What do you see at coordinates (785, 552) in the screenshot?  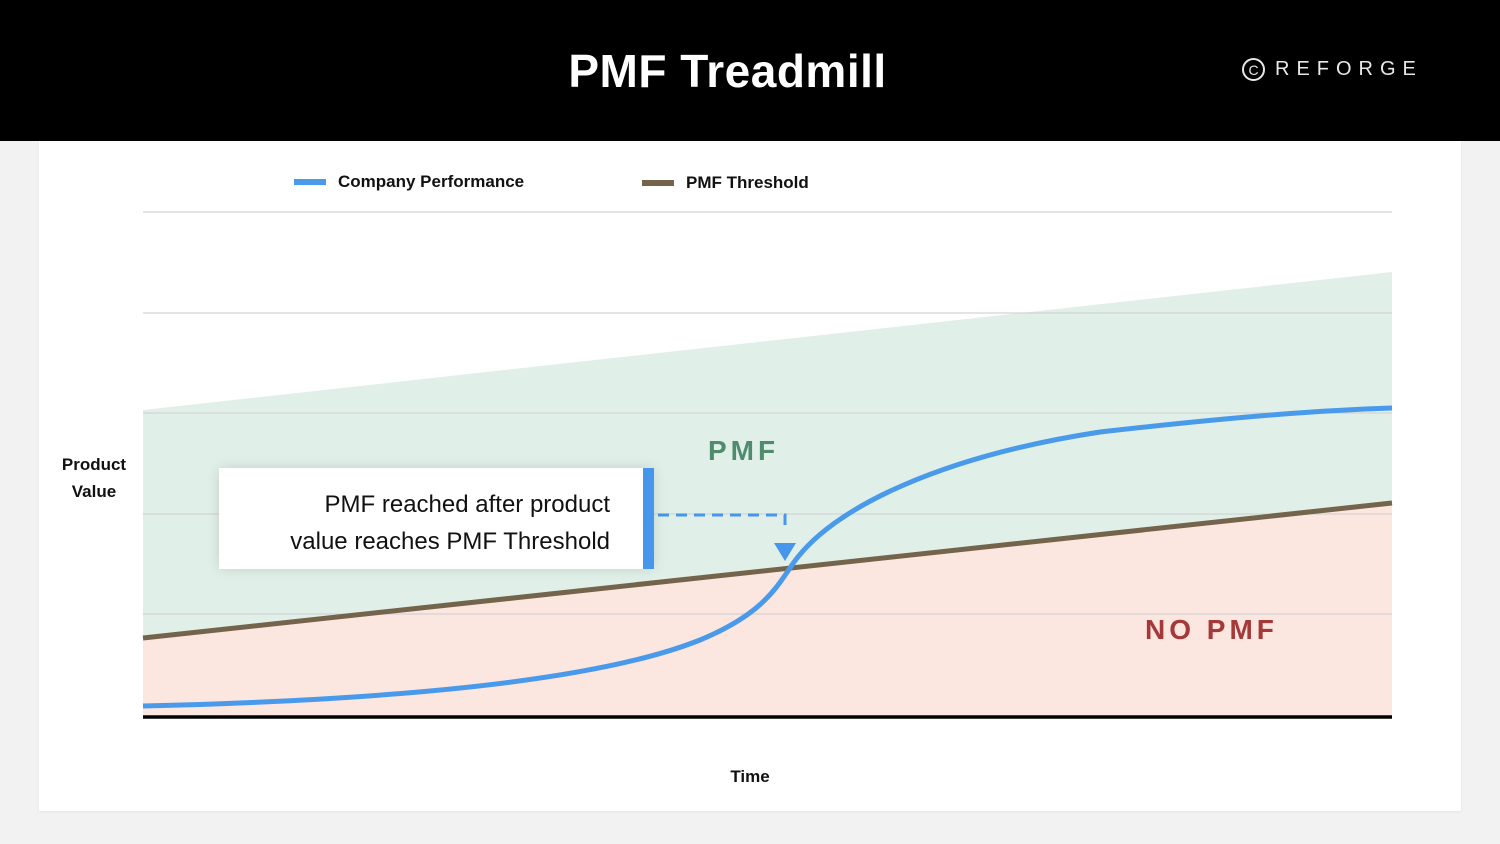 I see `arrow-down-icon` at bounding box center [785, 552].